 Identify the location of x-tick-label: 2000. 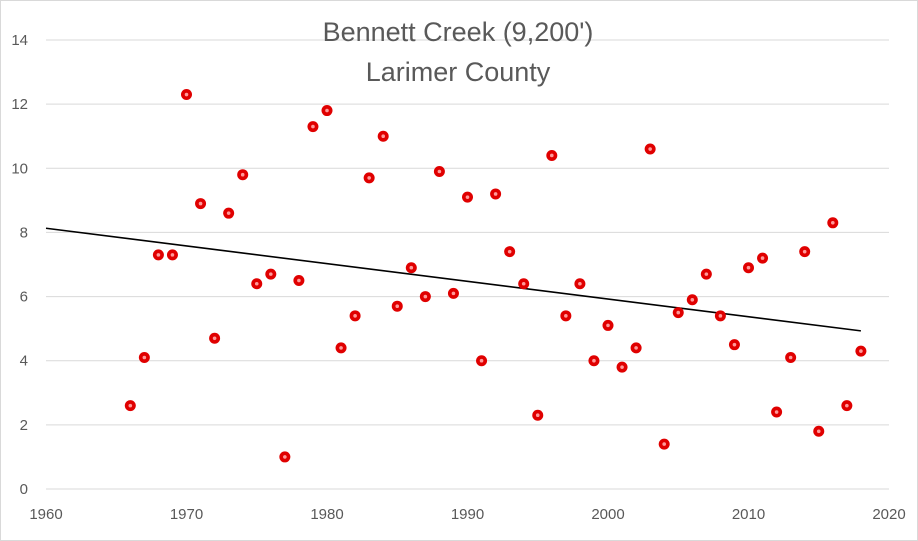
(607, 514).